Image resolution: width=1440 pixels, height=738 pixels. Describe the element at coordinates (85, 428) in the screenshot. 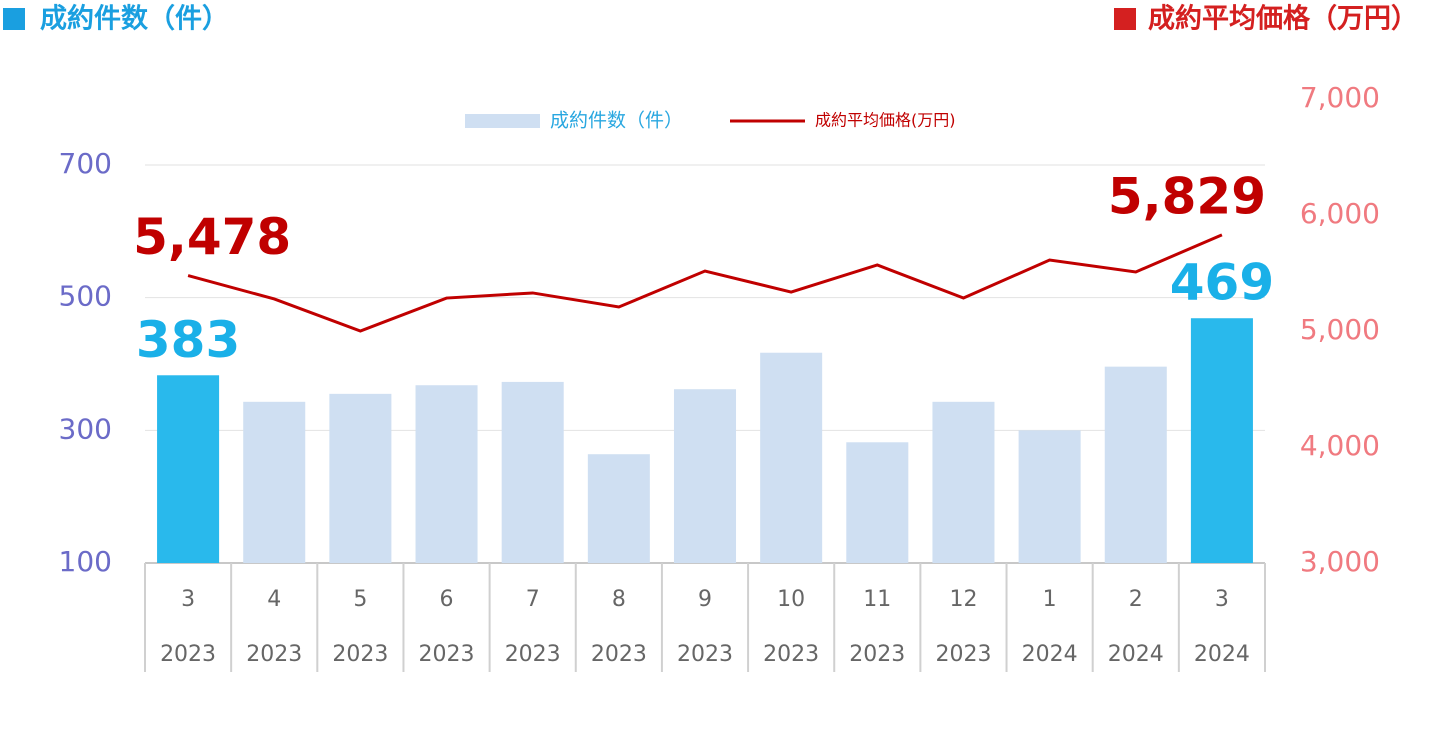

I see `y-tick-label: 300` at that location.